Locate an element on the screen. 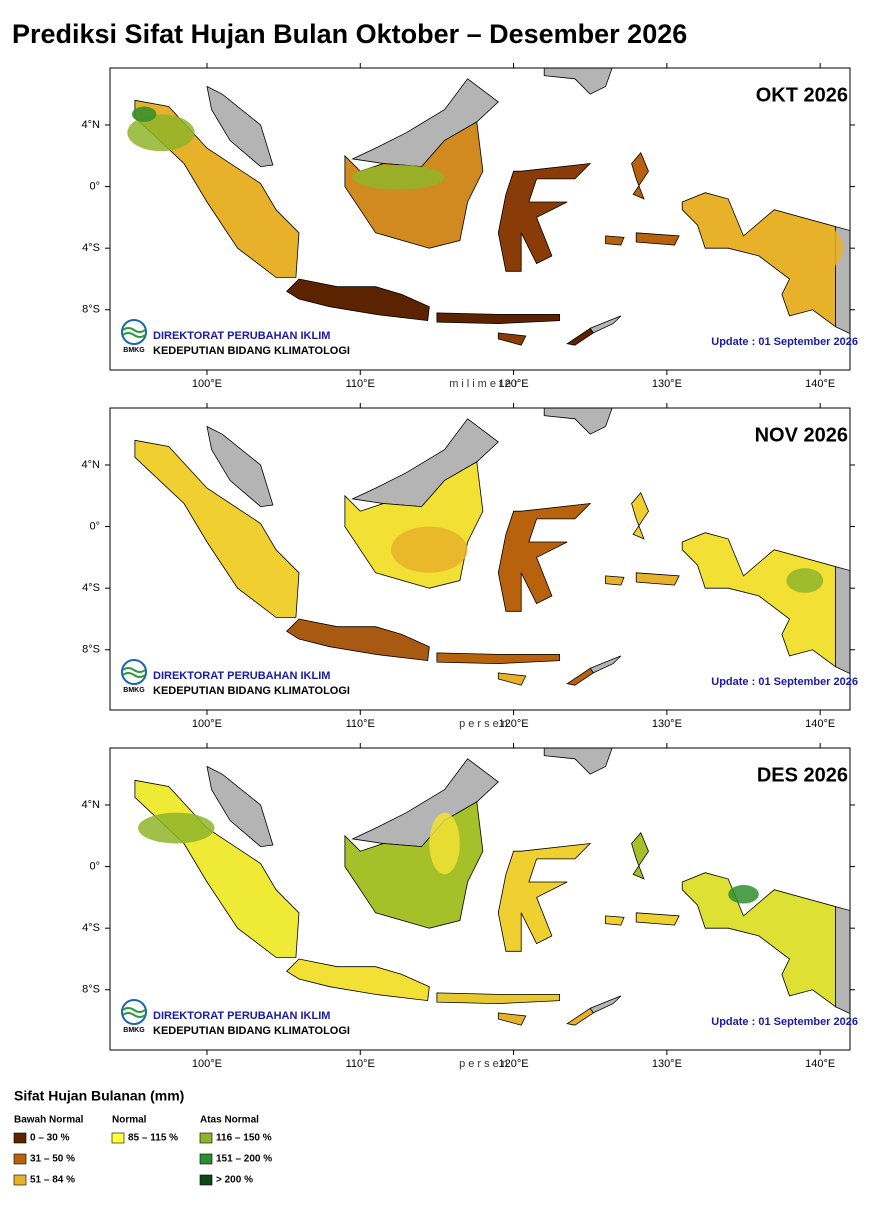  update-label: Update : 01 September 2026 is located at coordinates (784, 342).